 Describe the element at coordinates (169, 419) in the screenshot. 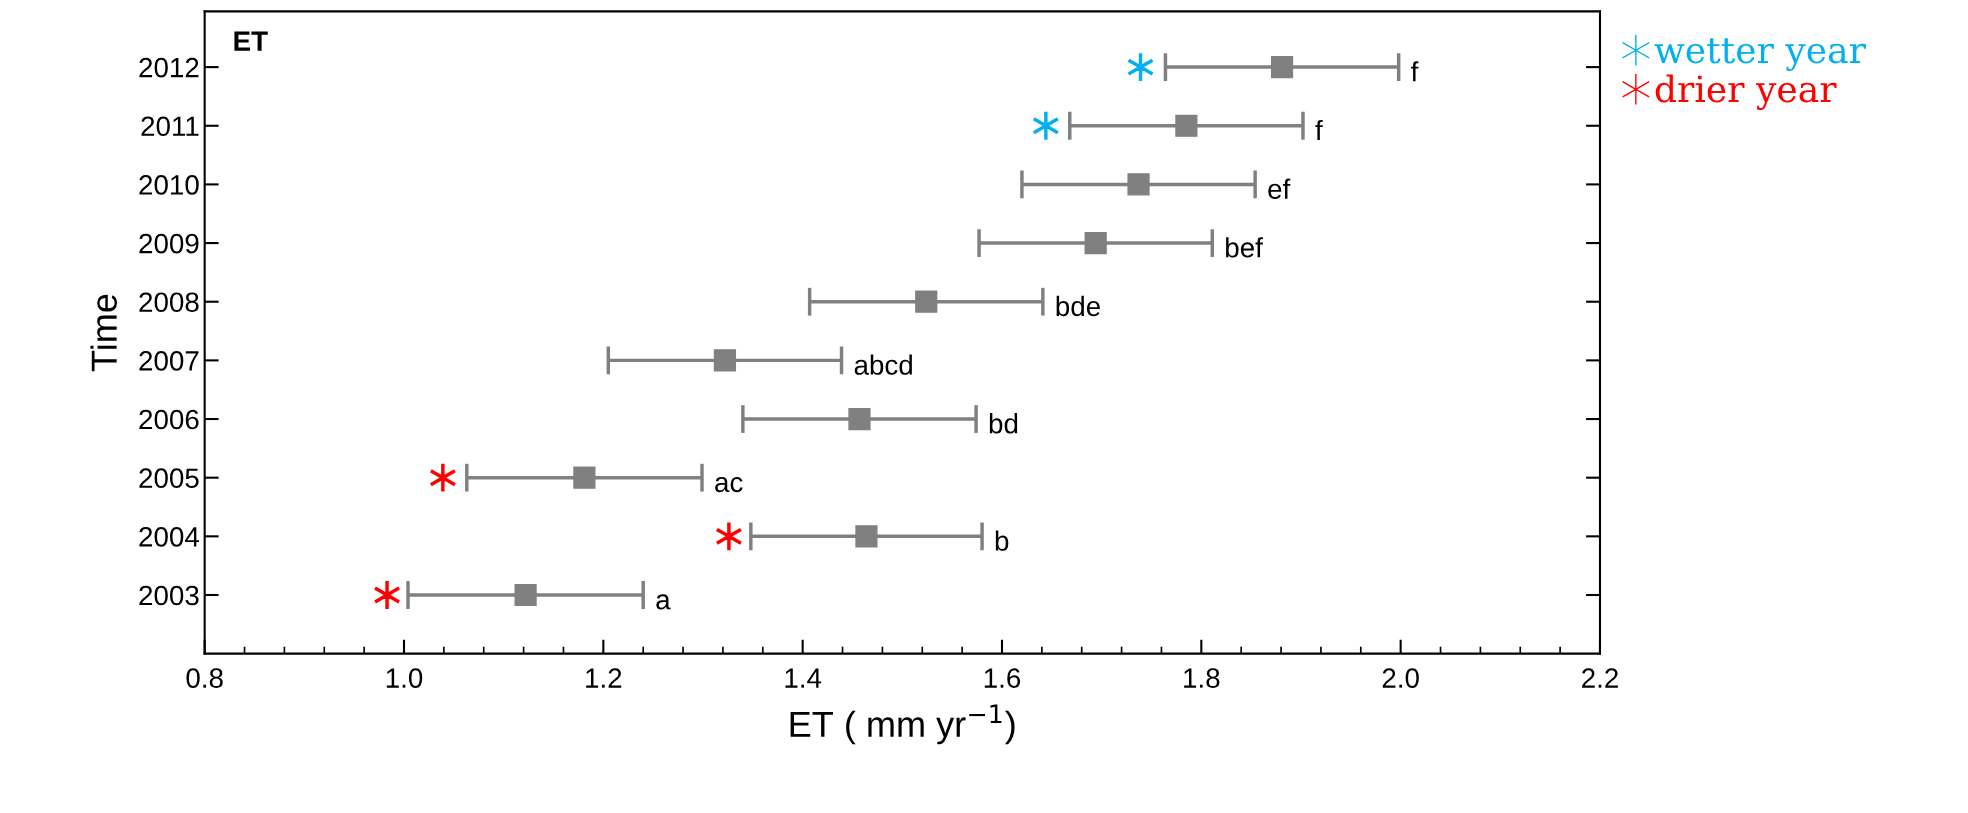

I see `y-tick-label: 2006` at that location.